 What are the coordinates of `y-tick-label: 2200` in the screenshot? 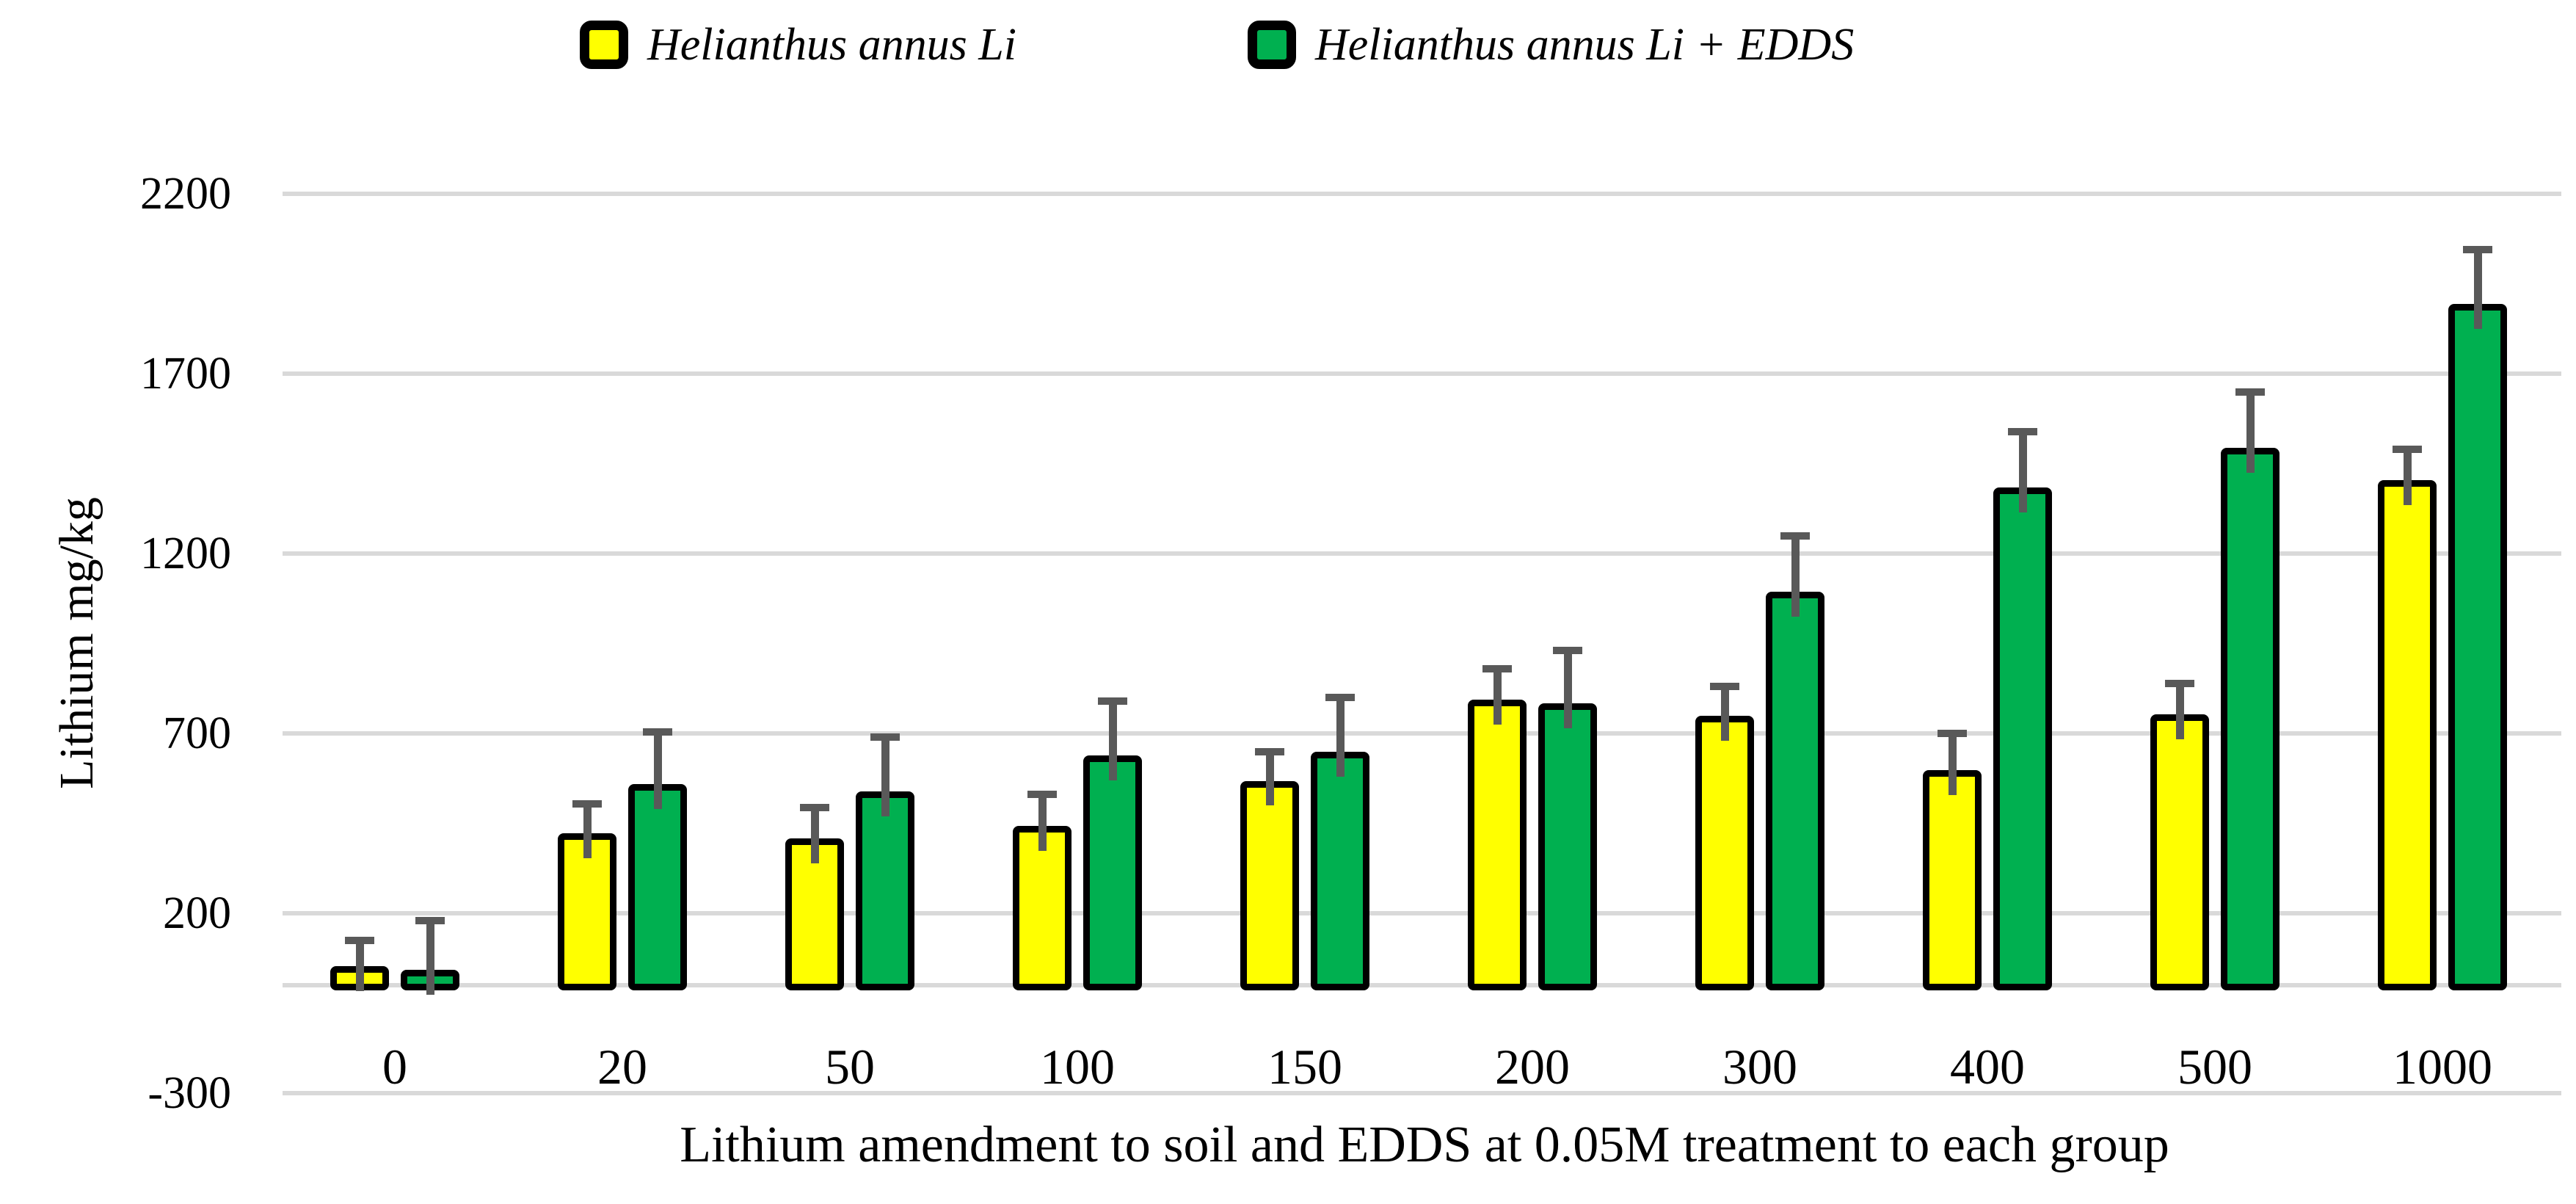 It's located at (185, 194).